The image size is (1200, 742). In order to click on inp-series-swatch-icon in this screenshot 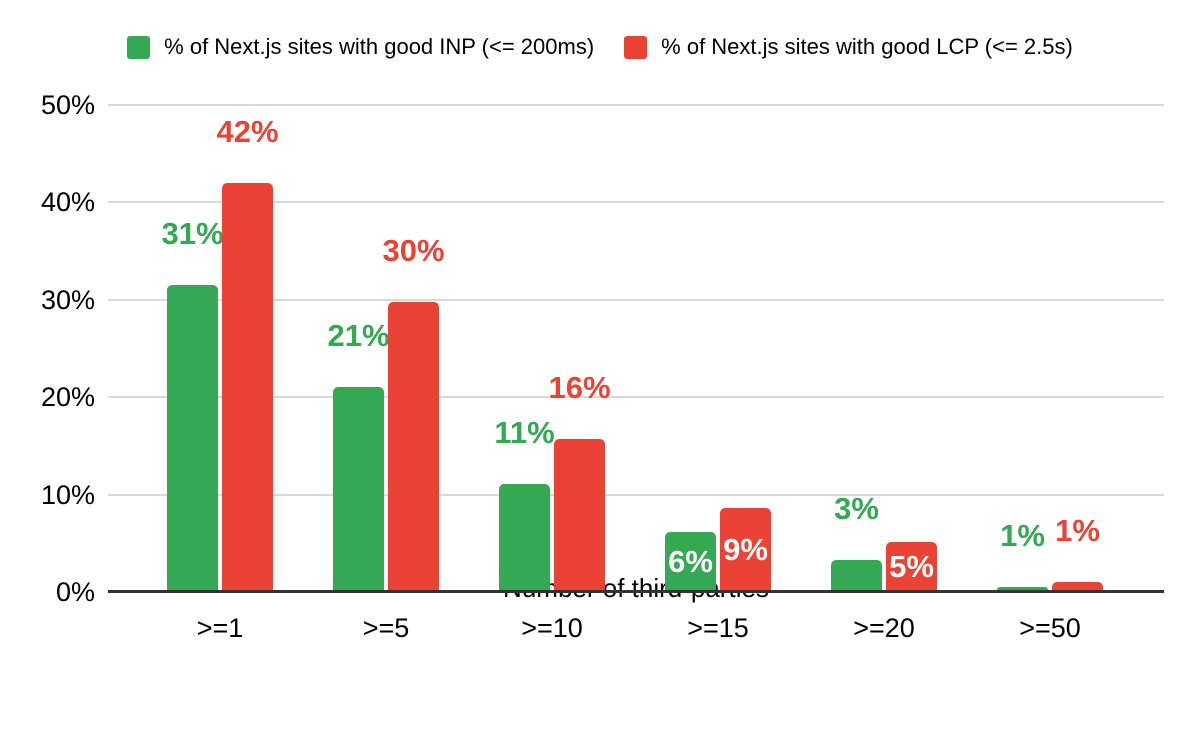, I will do `click(139, 47)`.